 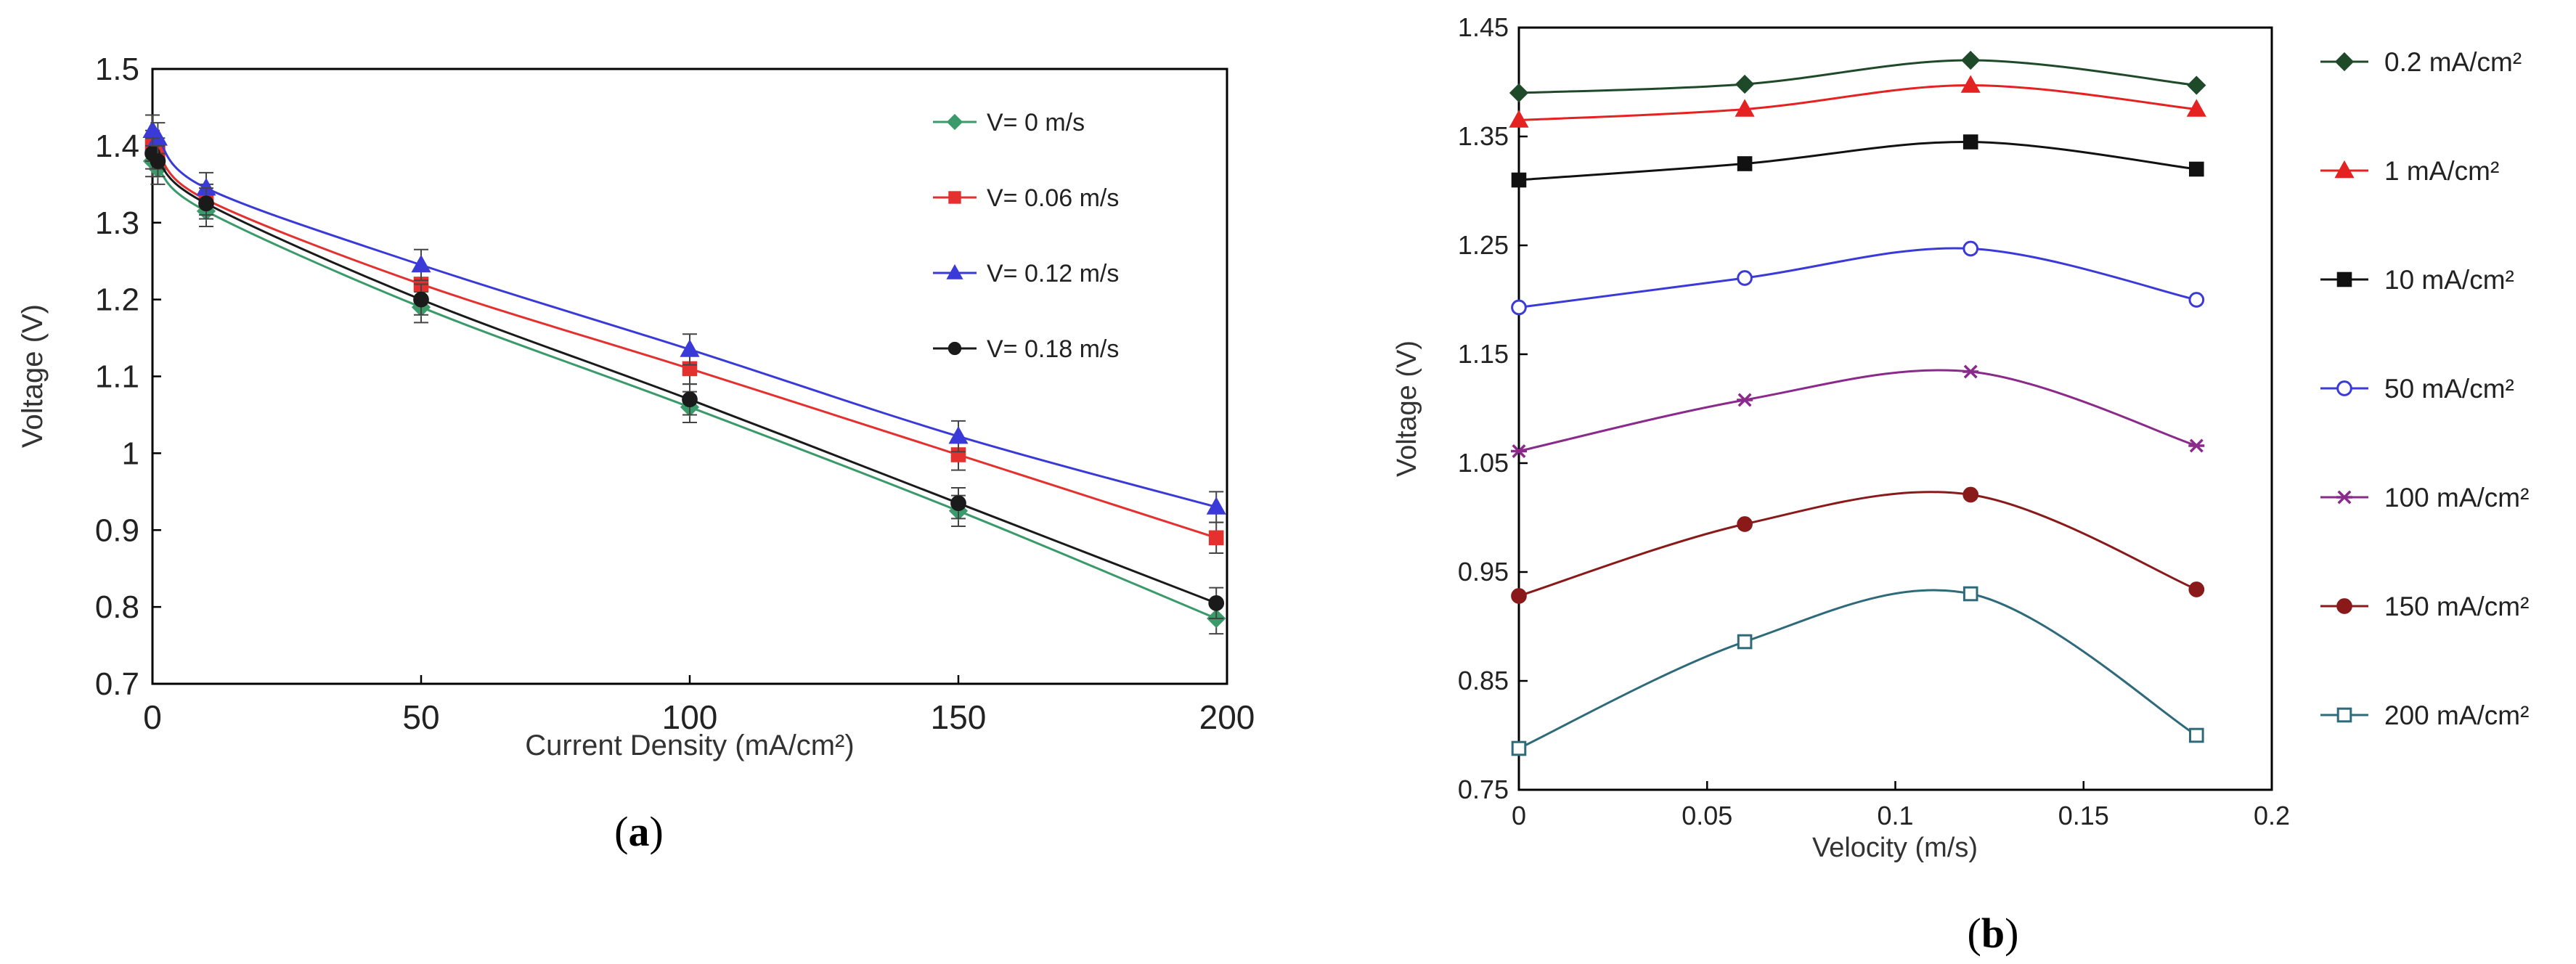 I want to click on chart-b-legend-0-2-ma-cm-label: 0.2 mA/cm², so click(x=2453, y=62).